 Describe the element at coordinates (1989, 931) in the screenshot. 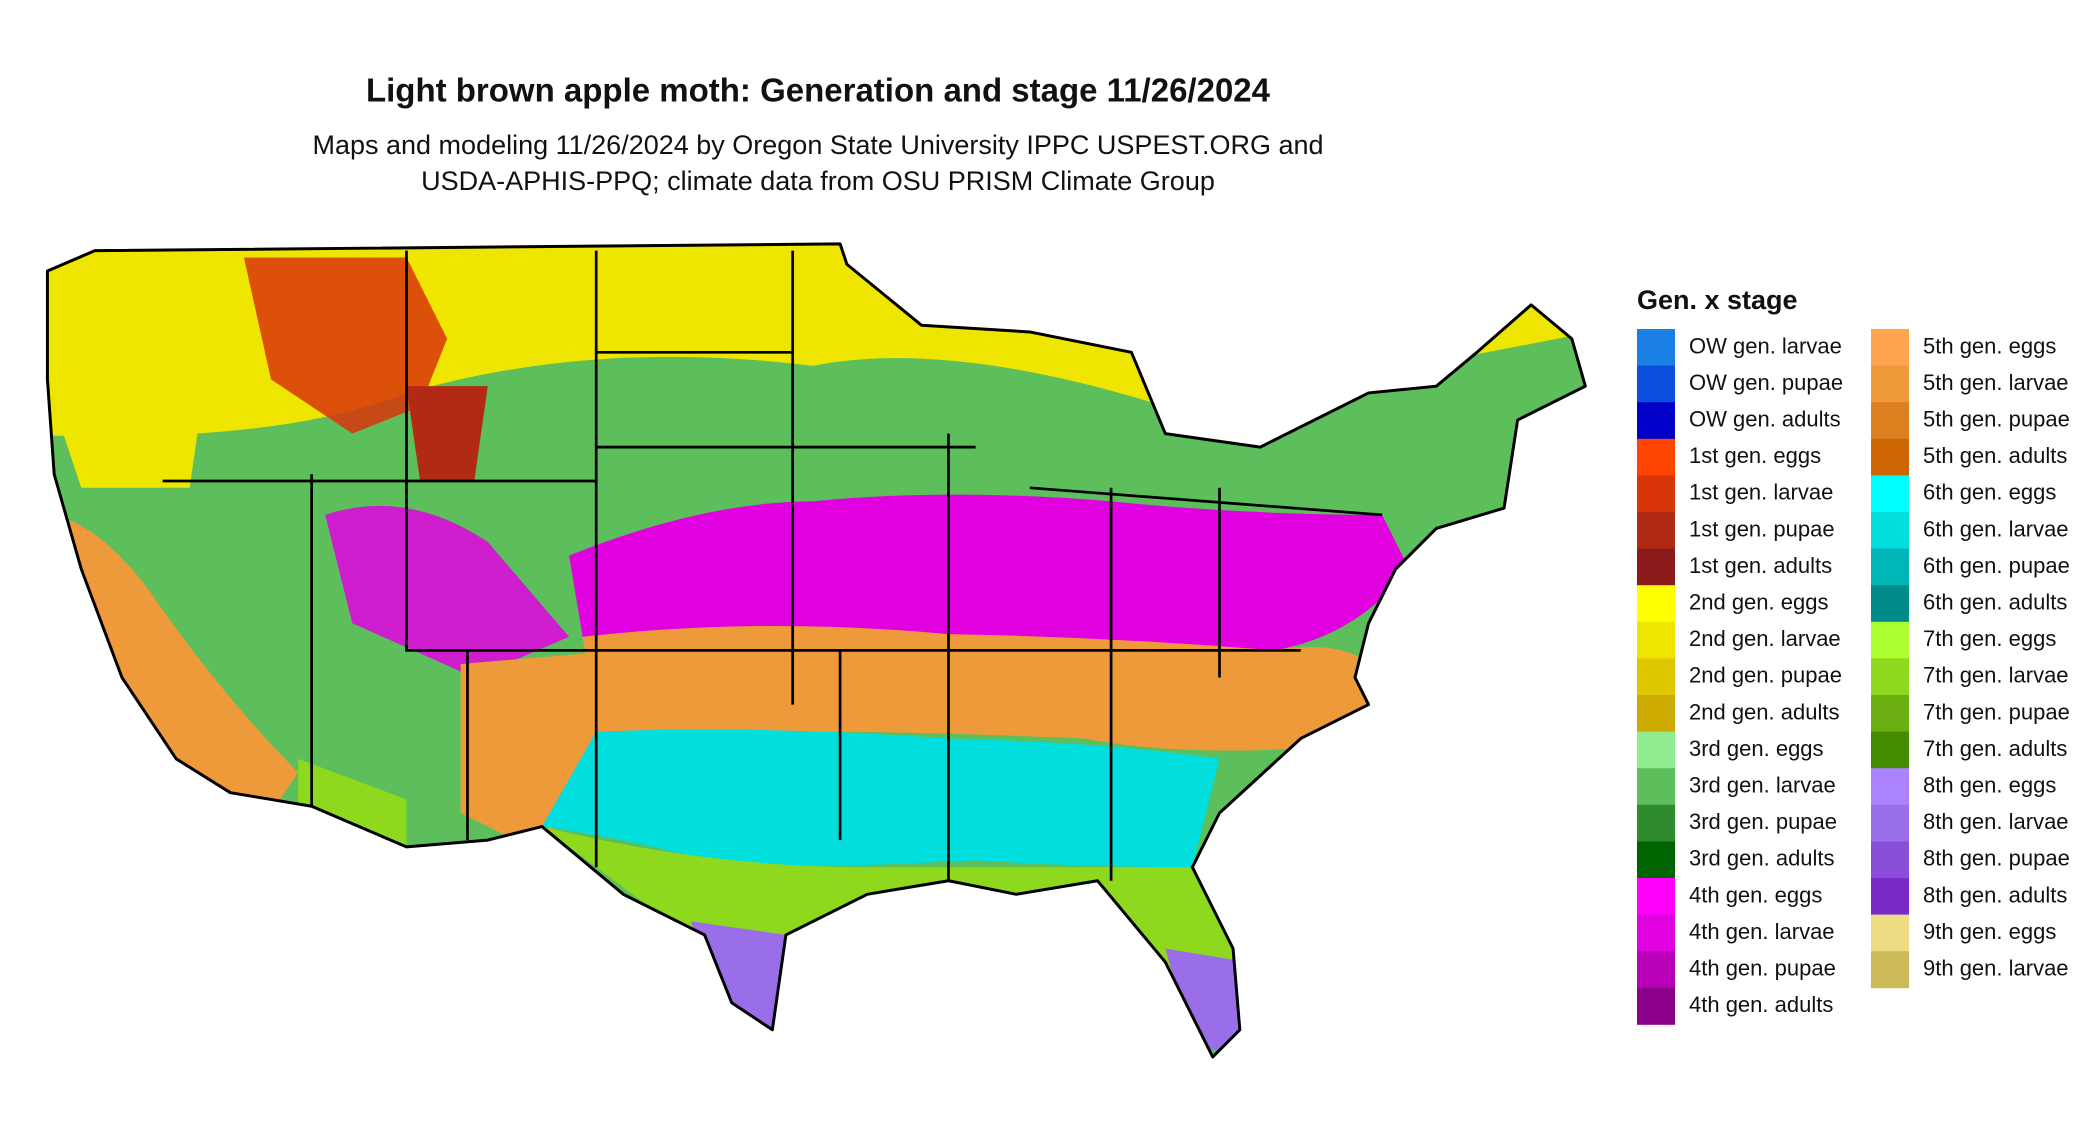

I see `legend-label: 9th gen. eggs` at that location.